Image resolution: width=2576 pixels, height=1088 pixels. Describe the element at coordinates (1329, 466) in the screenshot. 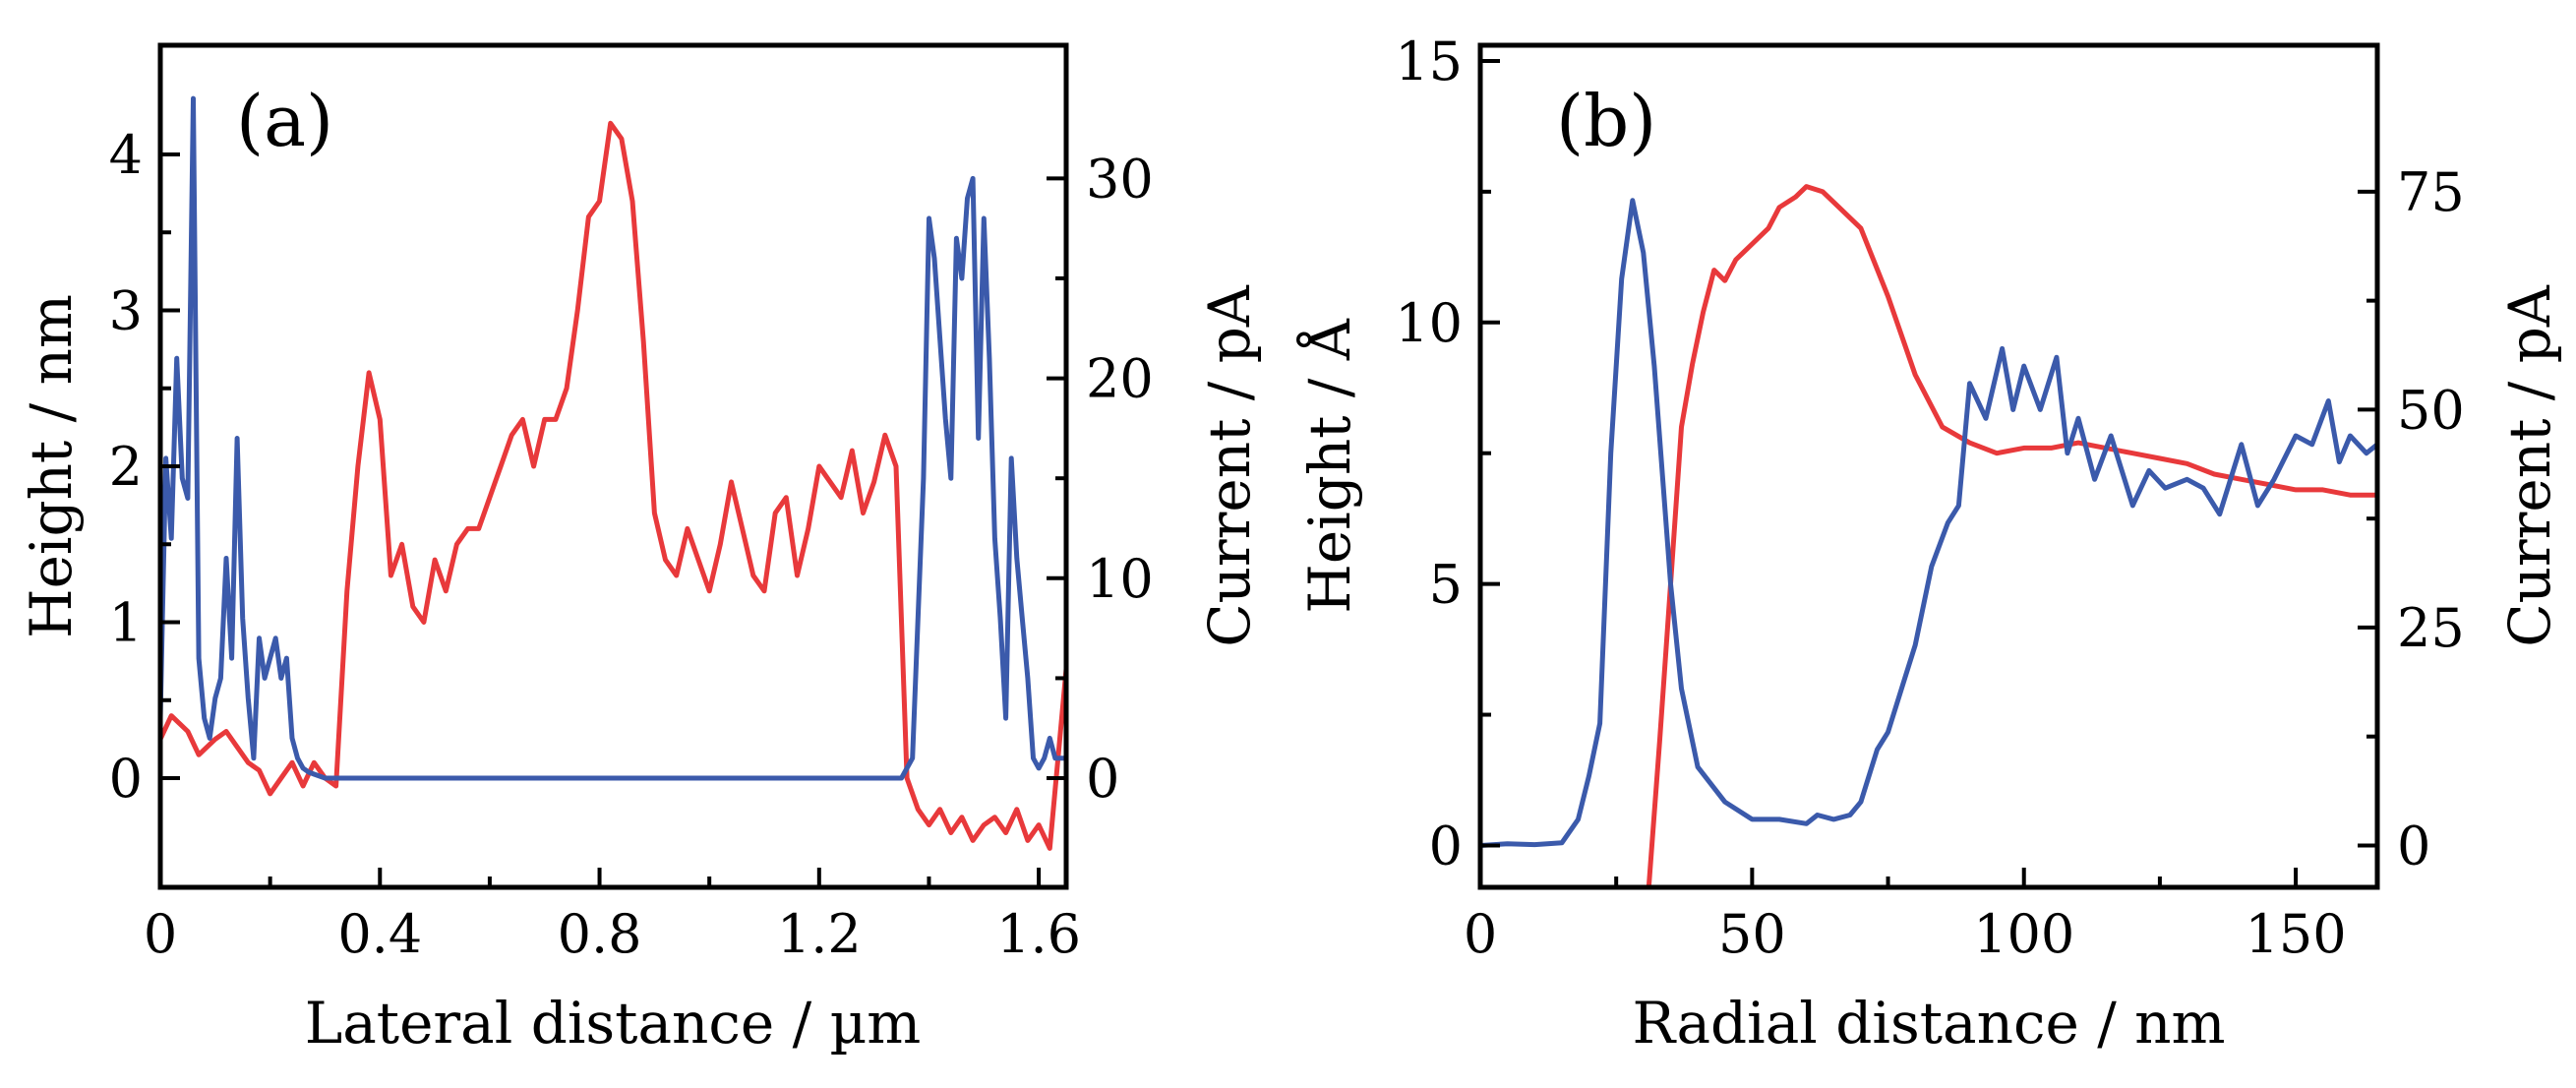

I see `y-left-axis-title-b: Height / Å` at that location.